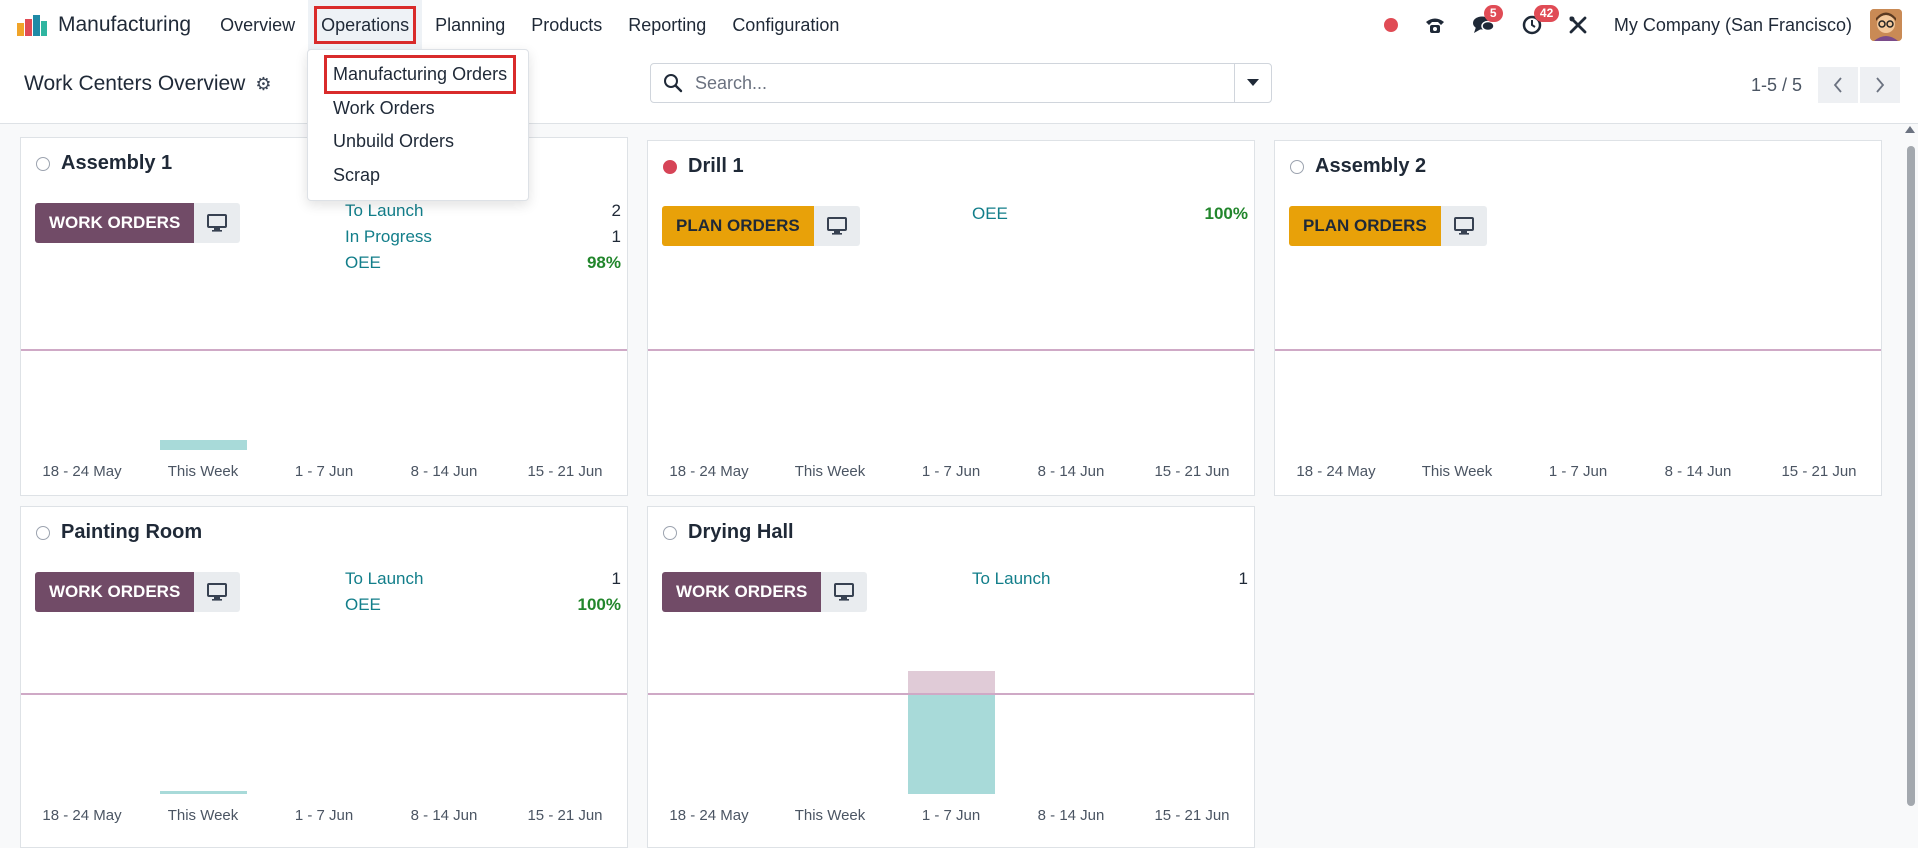  I want to click on recording-icon, so click(1390, 25).